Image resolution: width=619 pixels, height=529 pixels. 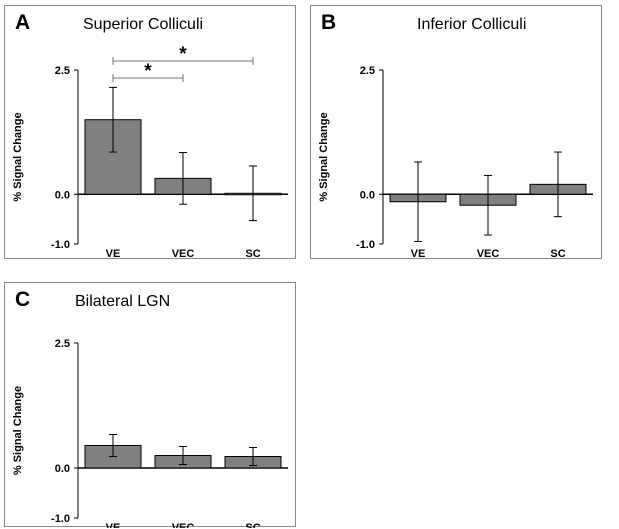 I want to click on panel-letter: A, so click(x=23, y=22).